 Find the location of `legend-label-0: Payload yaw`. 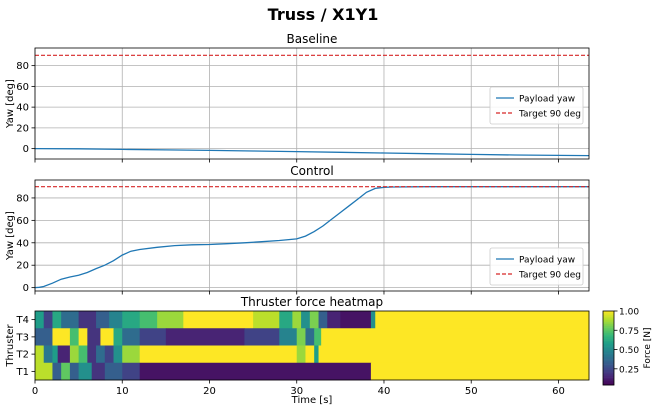

legend-label-0: Payload yaw is located at coordinates (547, 261).